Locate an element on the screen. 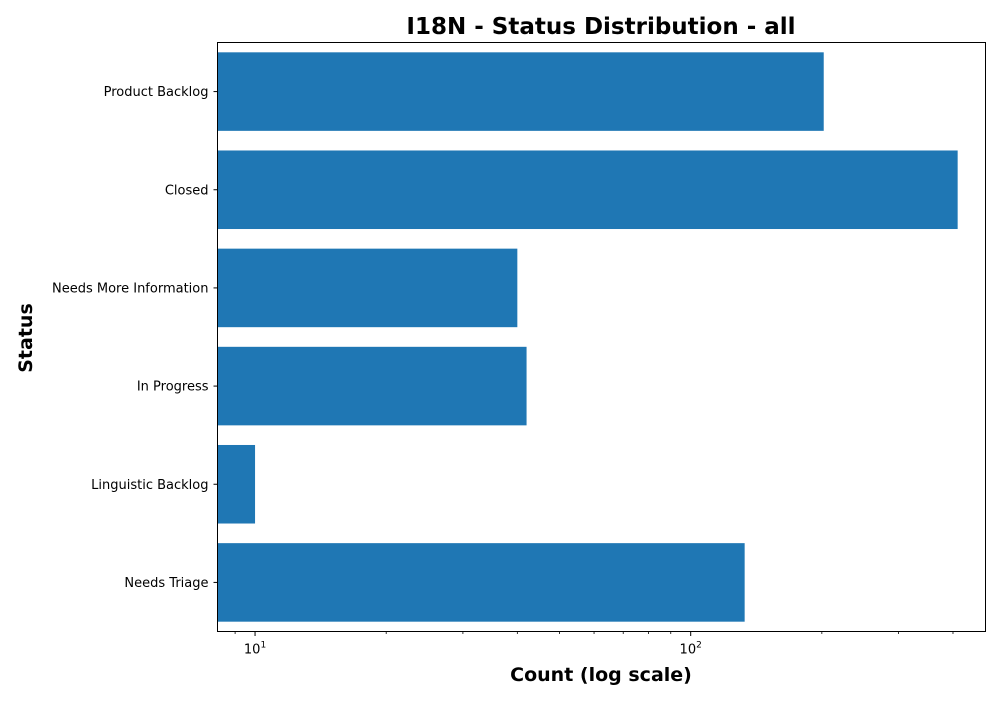  y-tick-label: Needs More Information is located at coordinates (130, 288).